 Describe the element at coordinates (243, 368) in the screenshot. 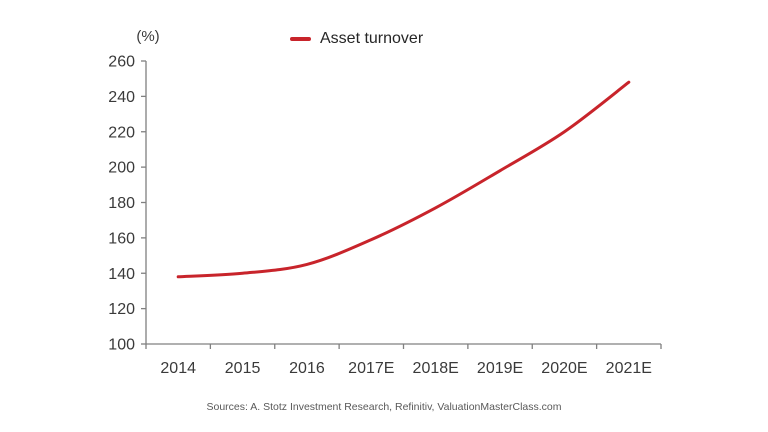

I see `x-tick-label: 2015` at that location.